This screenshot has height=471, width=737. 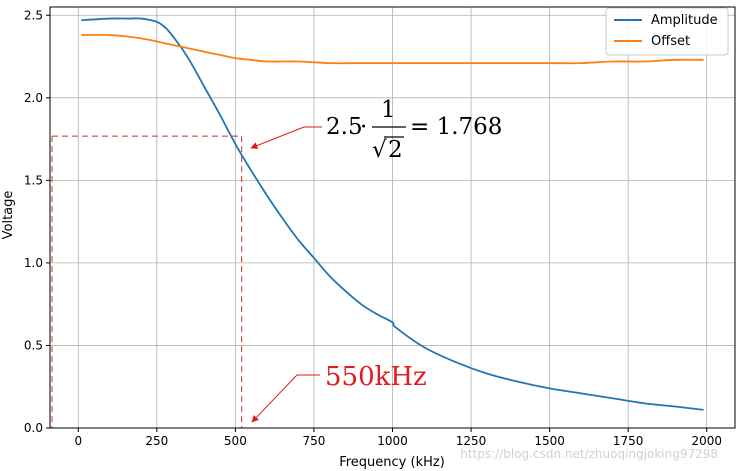 What do you see at coordinates (33, 428) in the screenshot?
I see `y-tick-label: 0.0` at bounding box center [33, 428].